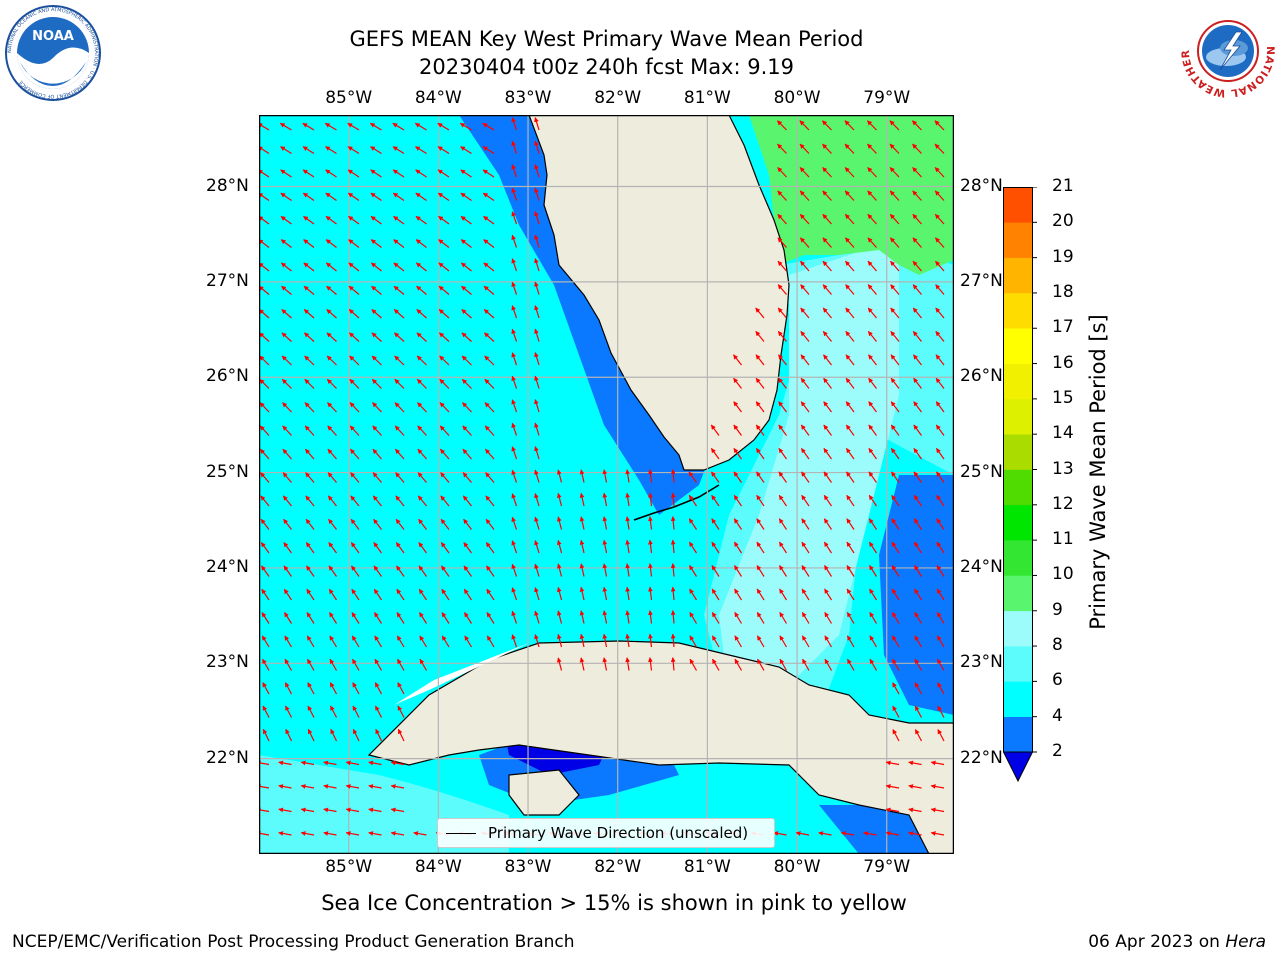  Describe the element at coordinates (981, 185) in the screenshot. I see `lat-tick-label: 28°N` at that location.